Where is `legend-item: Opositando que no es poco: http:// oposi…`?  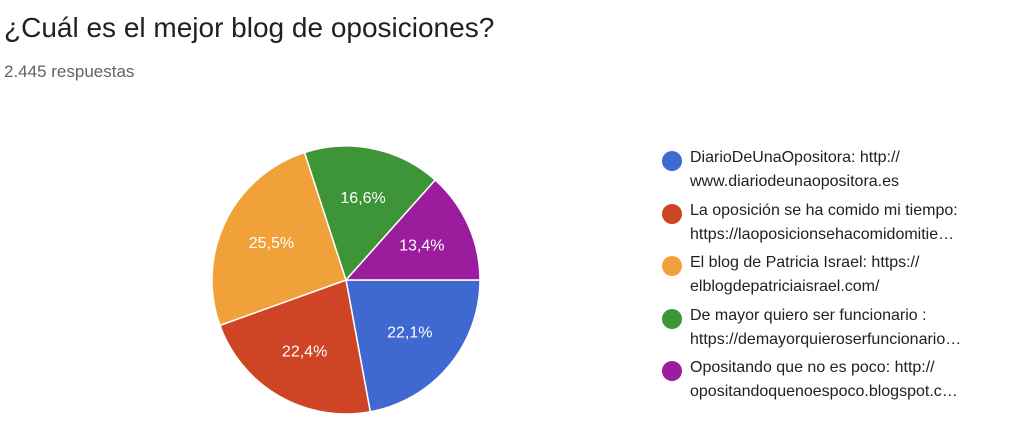 legend-item: Opositando que no es poco: http:// oposi… is located at coordinates (837, 376).